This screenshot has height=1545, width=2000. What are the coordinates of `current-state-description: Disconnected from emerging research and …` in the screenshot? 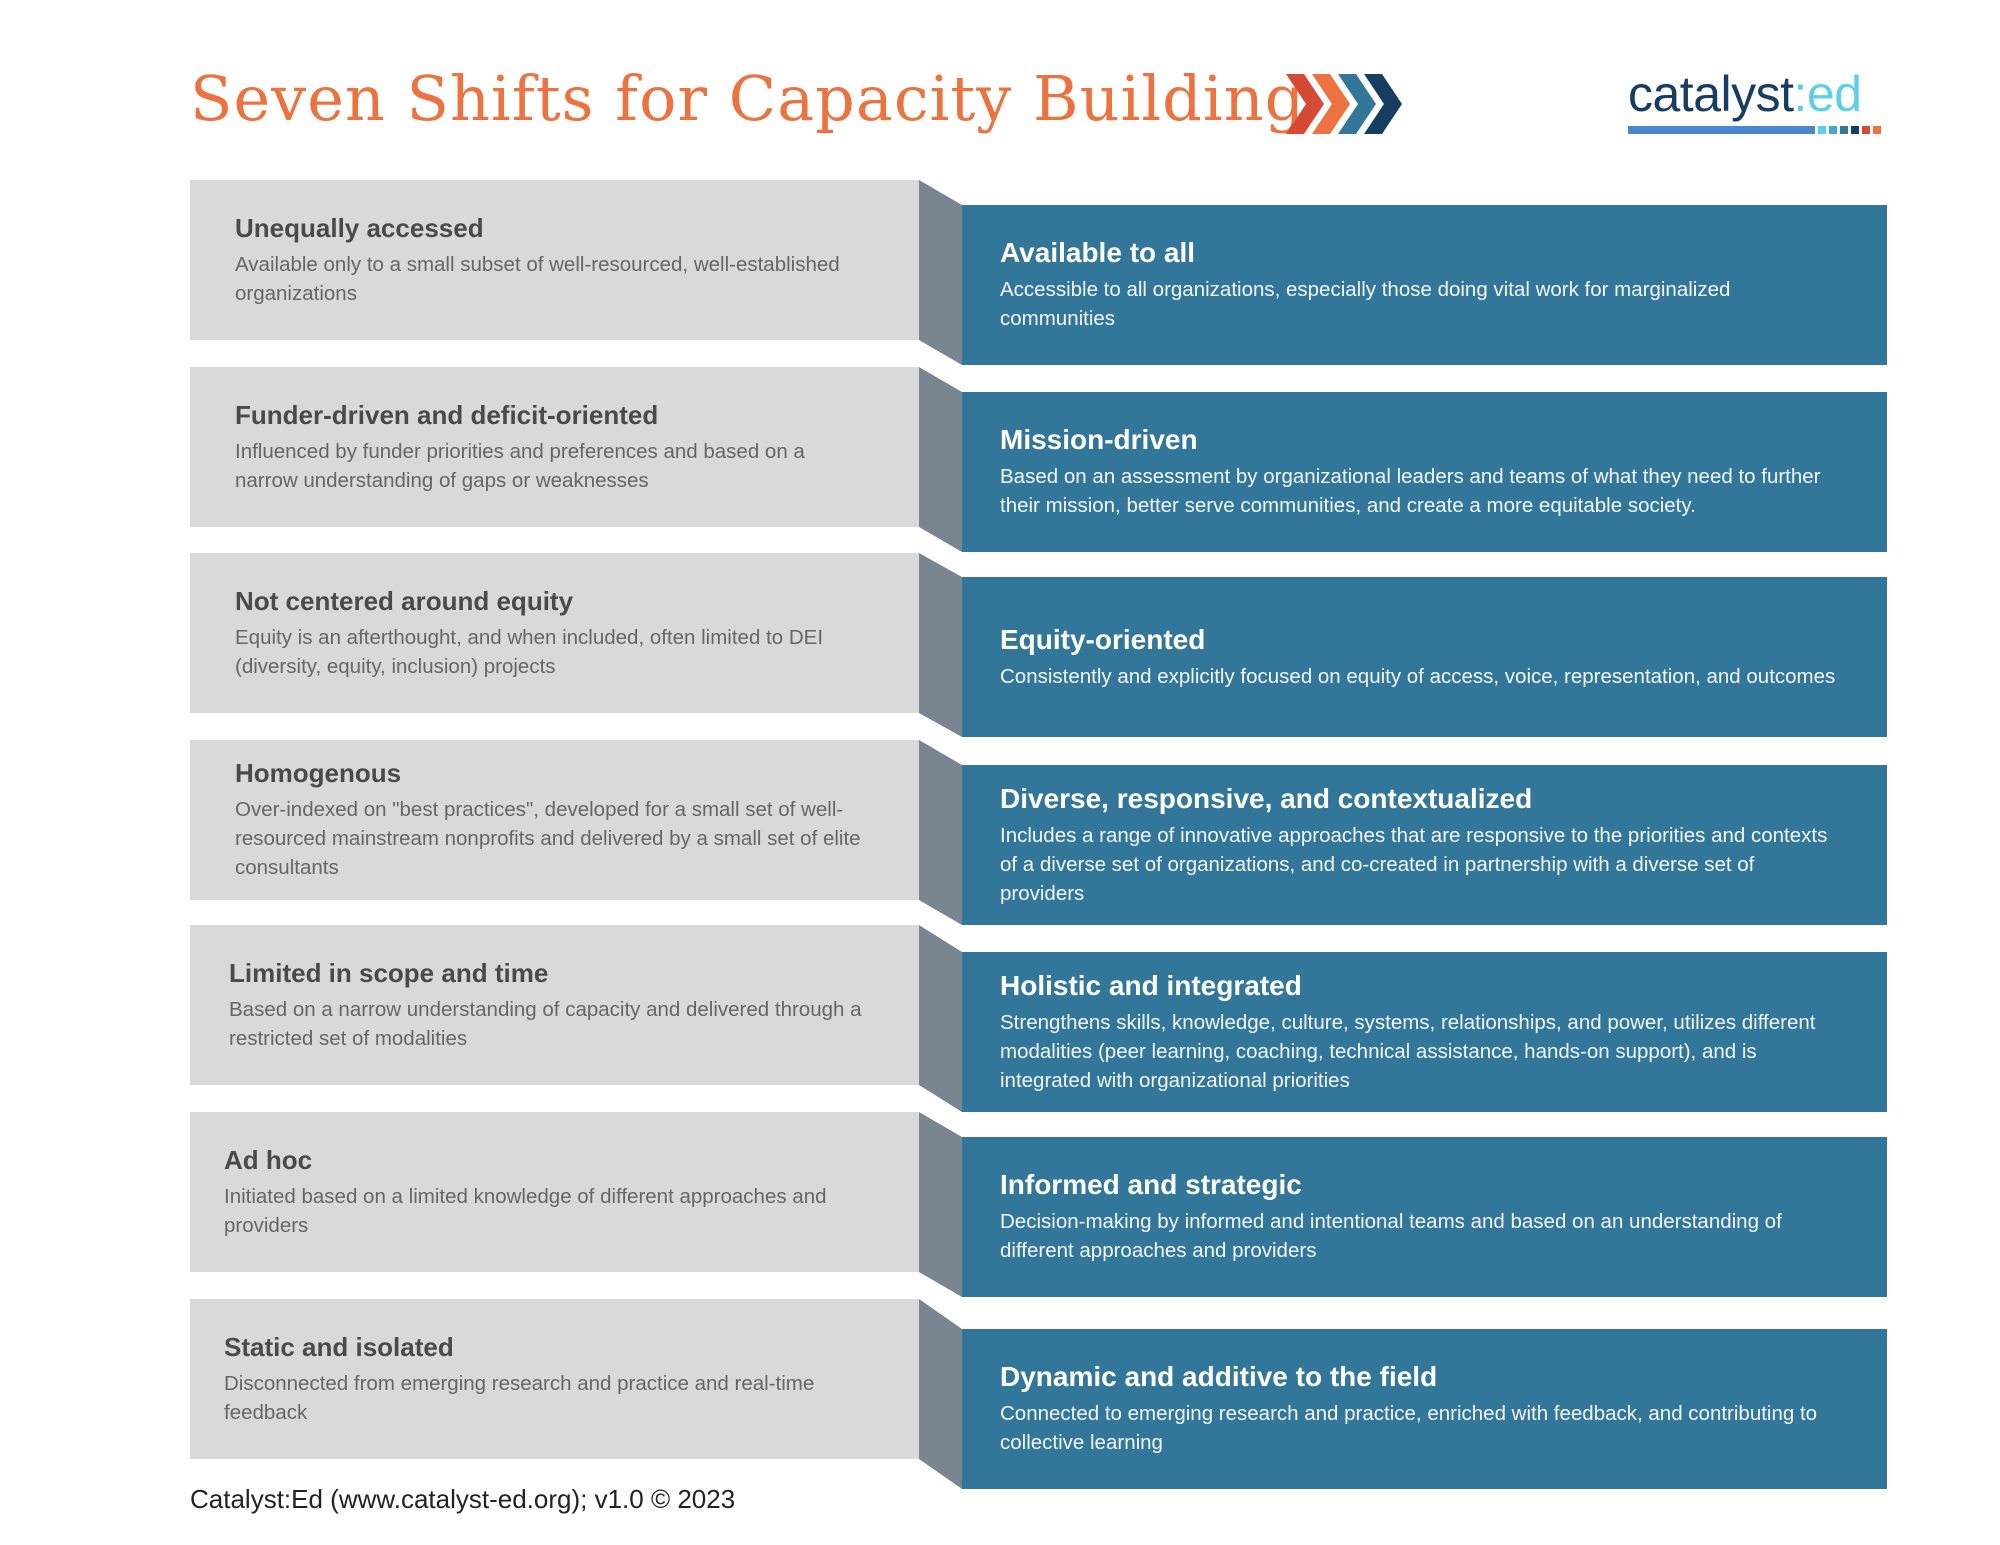 It's located at (519, 1397).